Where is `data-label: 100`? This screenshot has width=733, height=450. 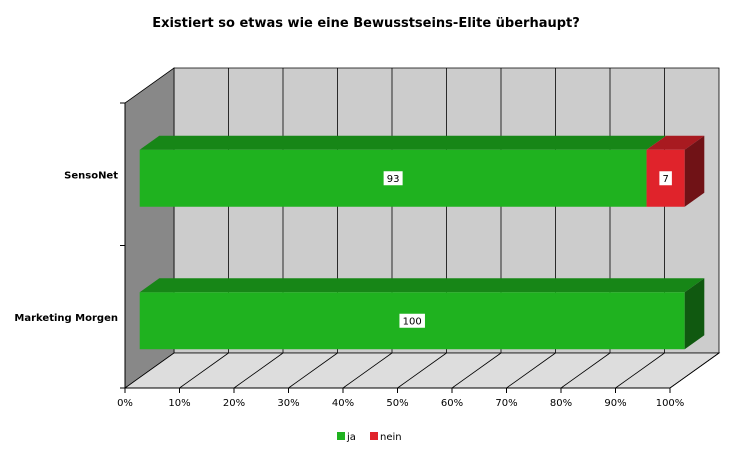 data-label: 100 is located at coordinates (412, 321).